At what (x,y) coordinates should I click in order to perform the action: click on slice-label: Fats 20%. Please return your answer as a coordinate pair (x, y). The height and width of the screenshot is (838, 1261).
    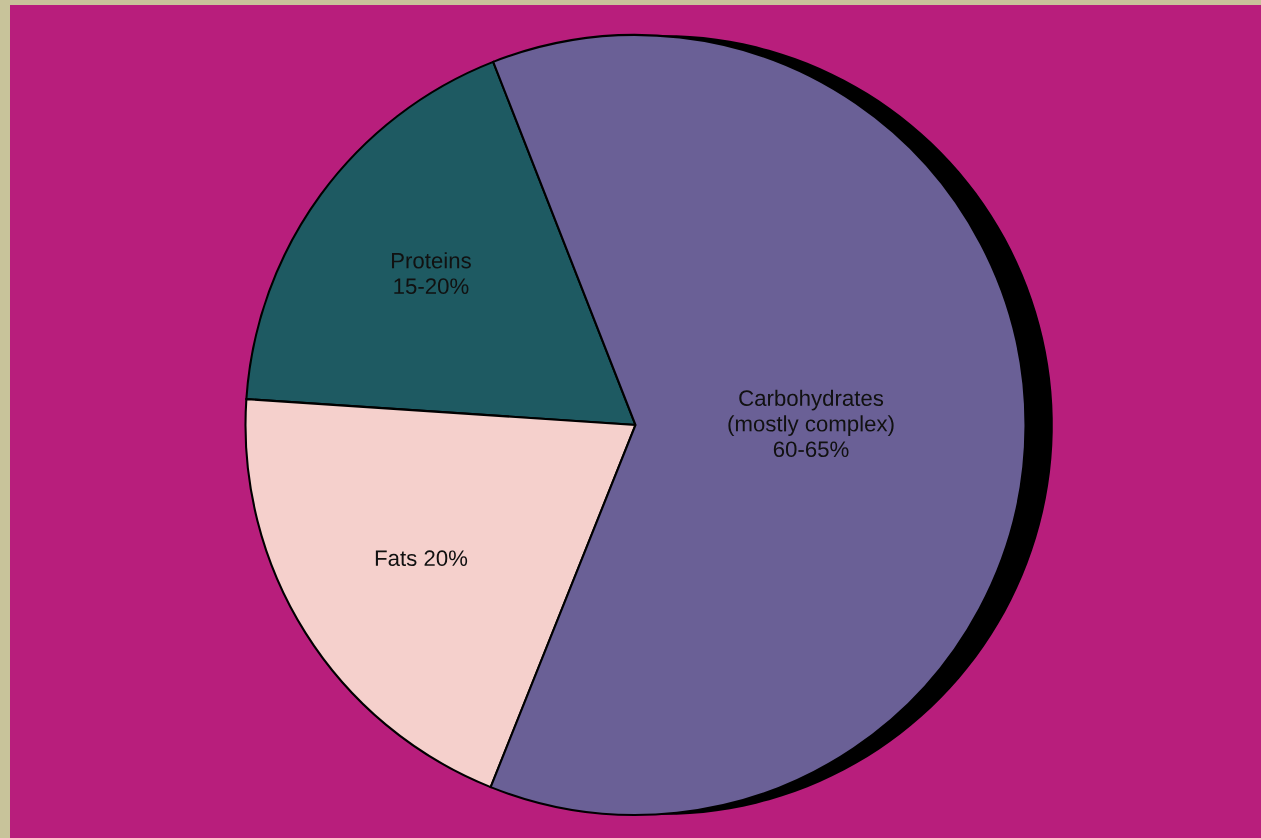
    Looking at the image, I should click on (421, 558).